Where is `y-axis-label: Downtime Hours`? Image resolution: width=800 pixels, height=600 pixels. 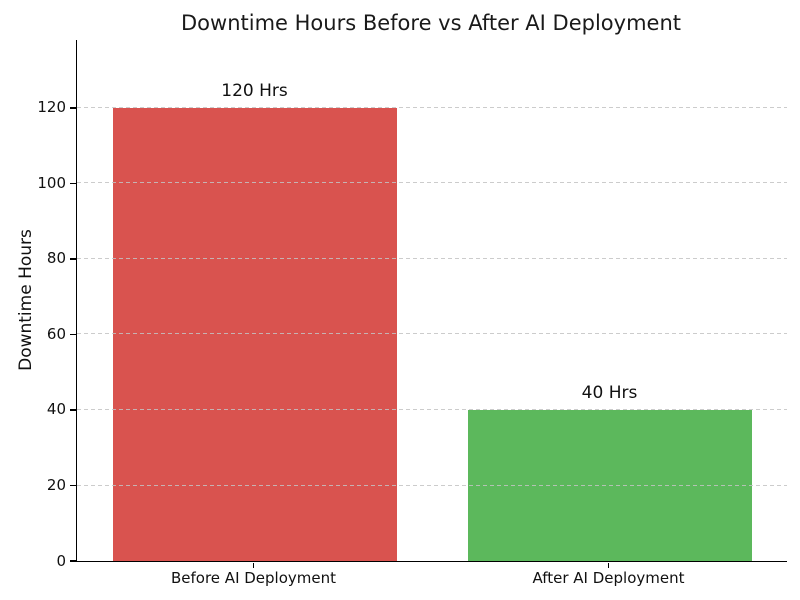
y-axis-label: Downtime Hours is located at coordinates (26, 300).